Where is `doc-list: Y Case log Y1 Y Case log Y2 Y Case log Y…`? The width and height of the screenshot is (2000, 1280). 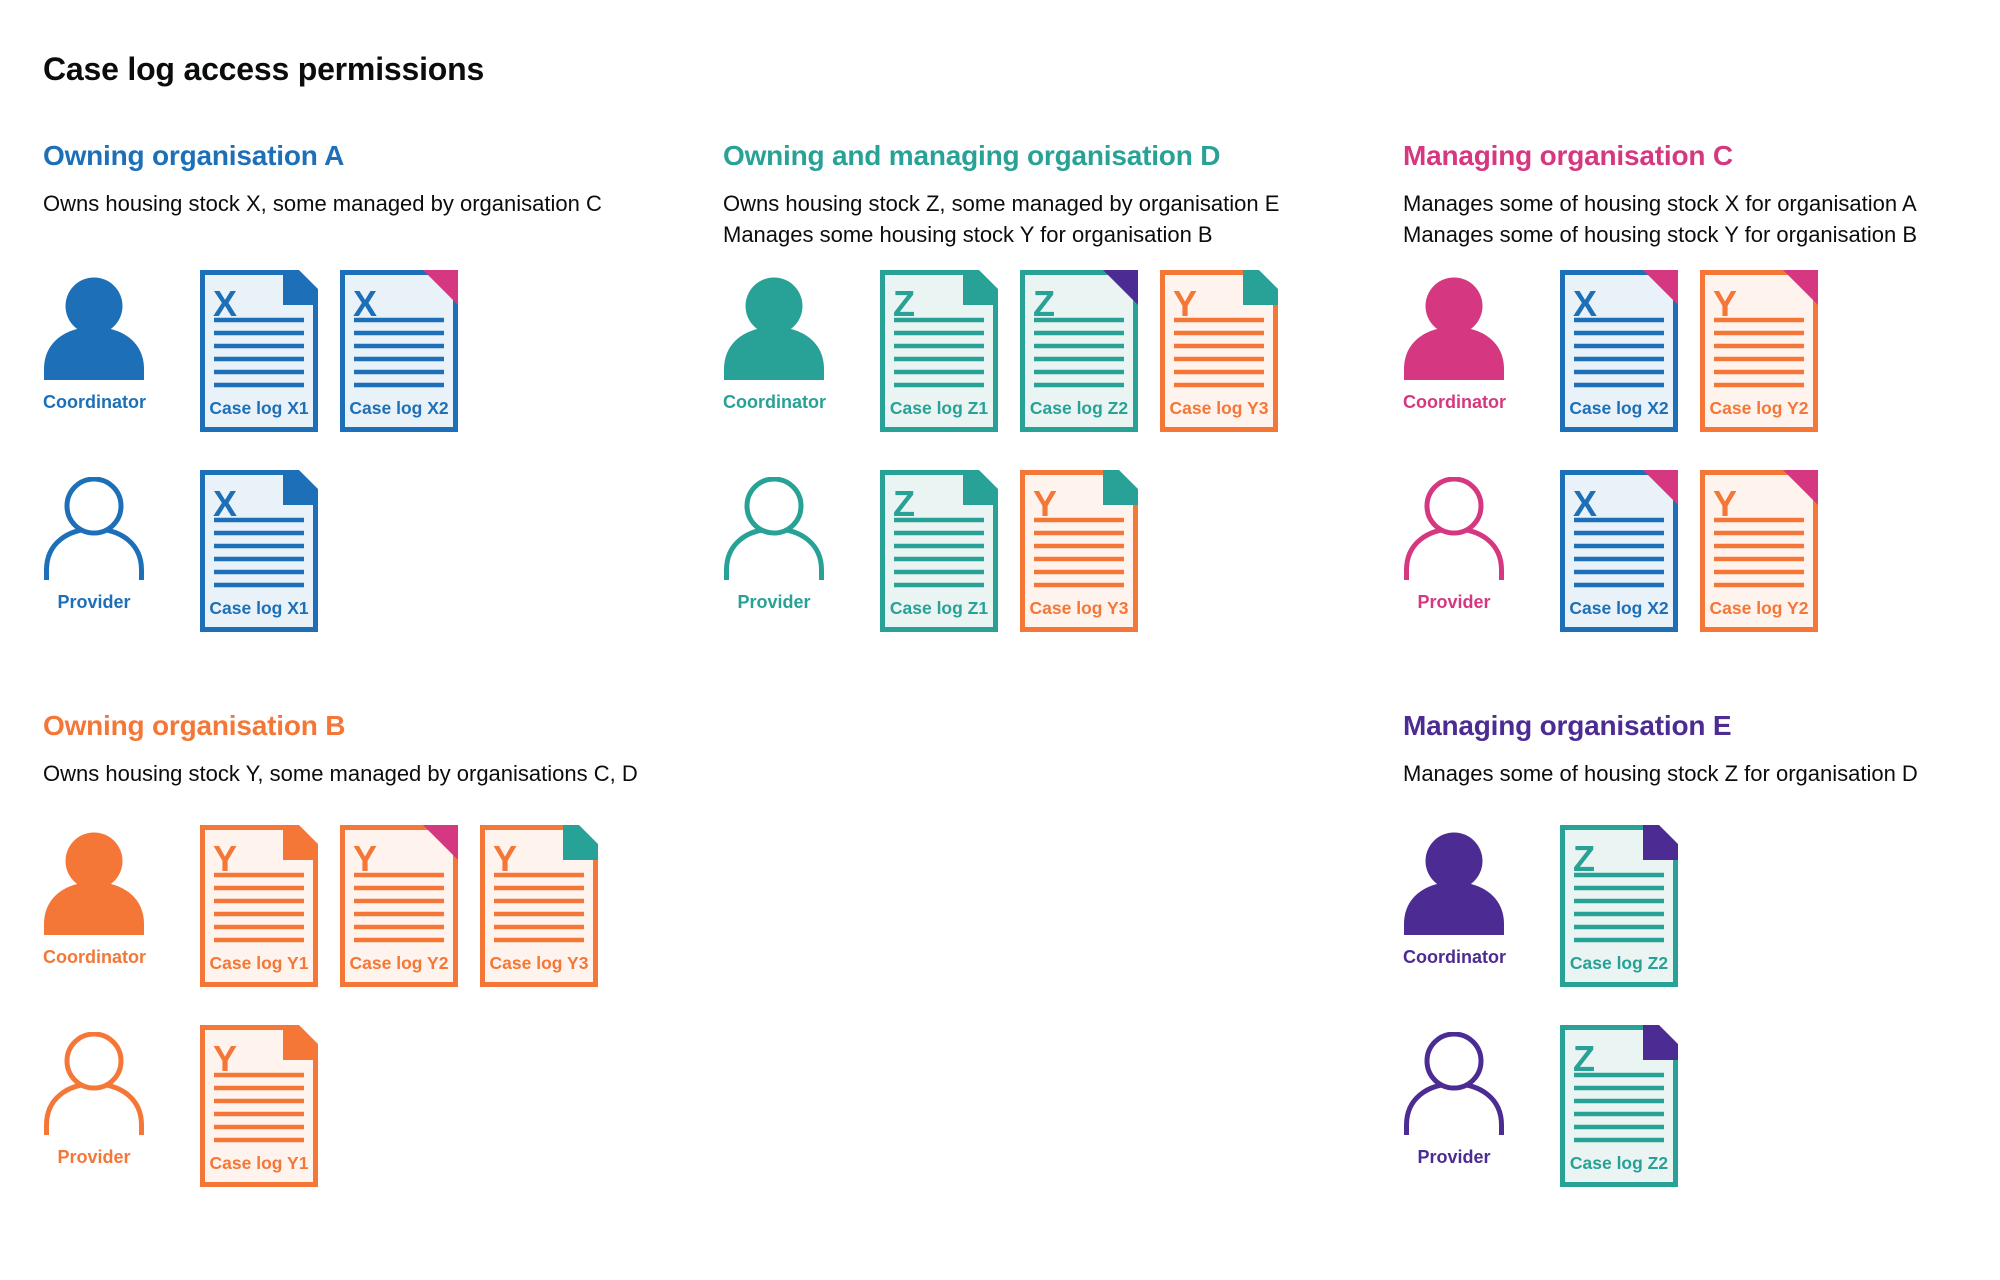
doc-list: Y Case log Y1 Y Case log Y2 Y Case log Y… is located at coordinates (399, 906).